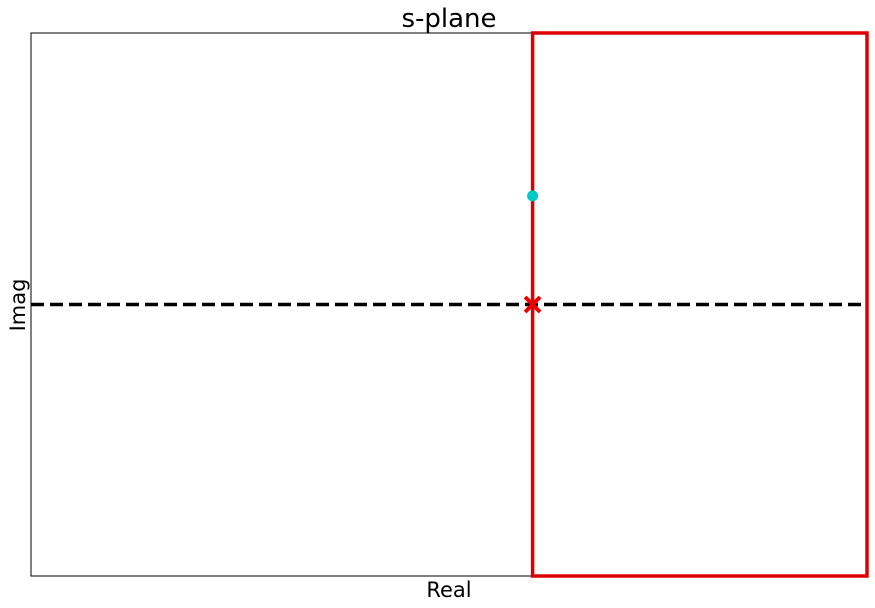  Describe the element at coordinates (448, 590) in the screenshot. I see `x-axis-label: Real` at that location.